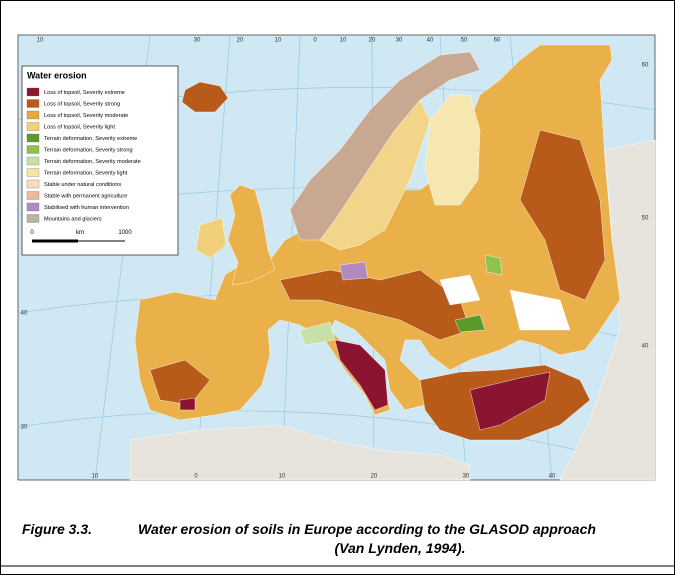 Image resolution: width=675 pixels, height=575 pixels. Describe the element at coordinates (32, 233) in the screenshot. I see `scale-label: 0` at that location.